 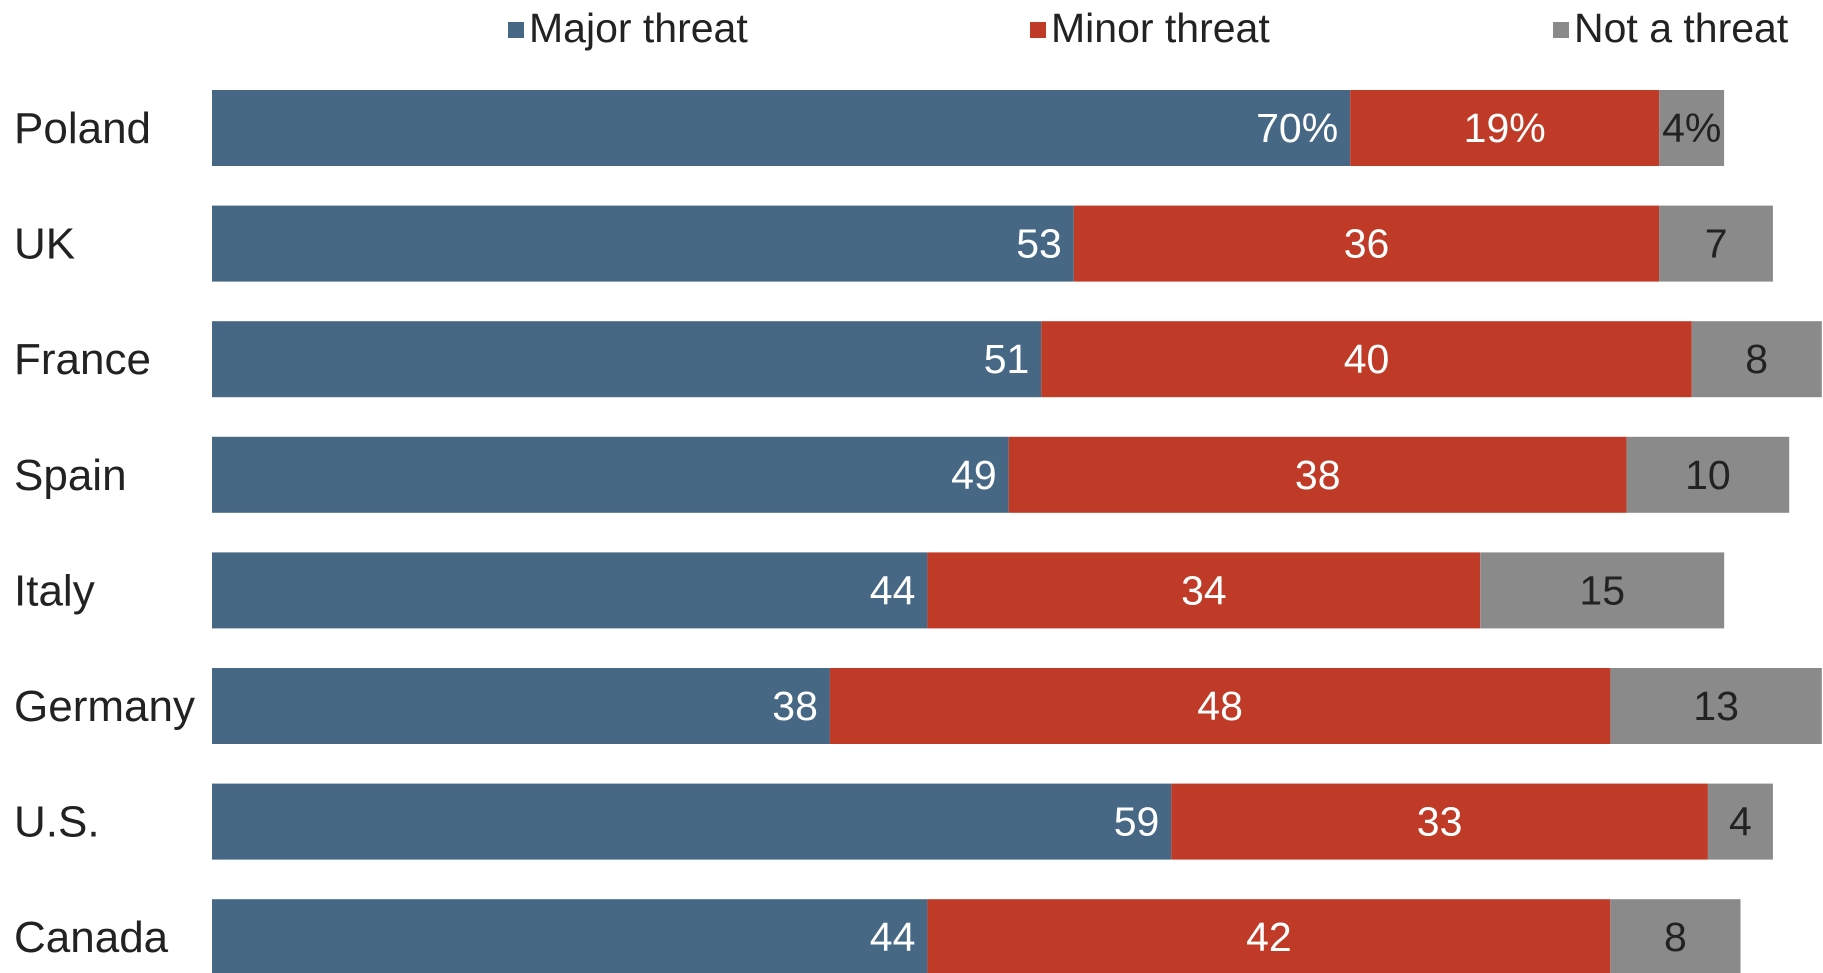 I want to click on value-label-minor-threat-italy: 34, so click(x=1204, y=590).